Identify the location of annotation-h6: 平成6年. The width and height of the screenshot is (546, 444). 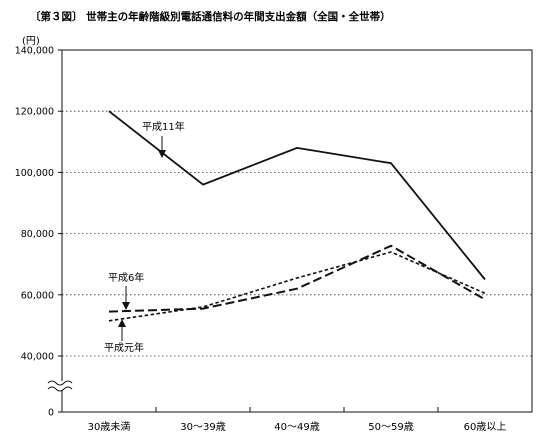
(126, 290).